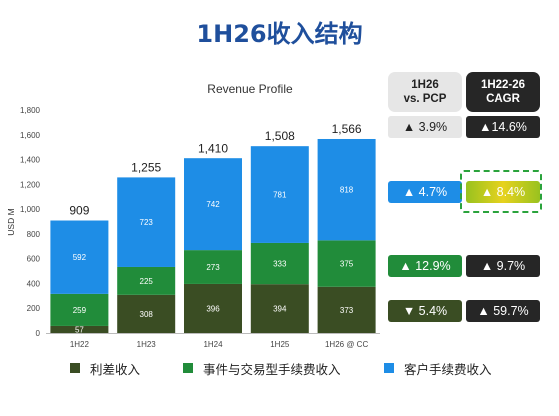 The height and width of the screenshot is (416, 559). Describe the element at coordinates (146, 168) in the screenshot. I see `bar-total-label: 1,255` at that location.